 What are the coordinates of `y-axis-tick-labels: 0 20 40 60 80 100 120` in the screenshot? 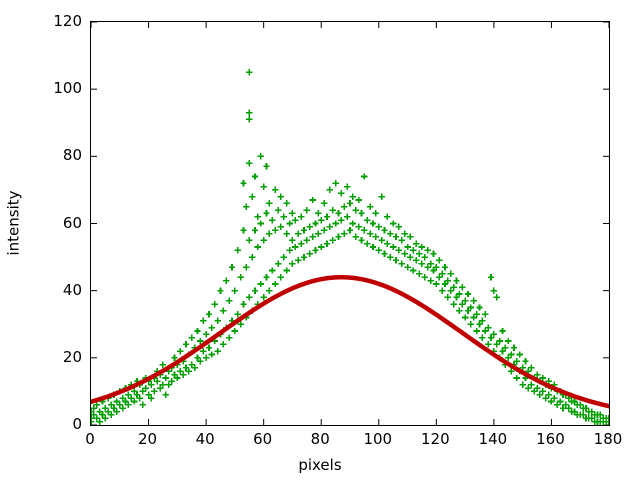 It's located at (41, 240).